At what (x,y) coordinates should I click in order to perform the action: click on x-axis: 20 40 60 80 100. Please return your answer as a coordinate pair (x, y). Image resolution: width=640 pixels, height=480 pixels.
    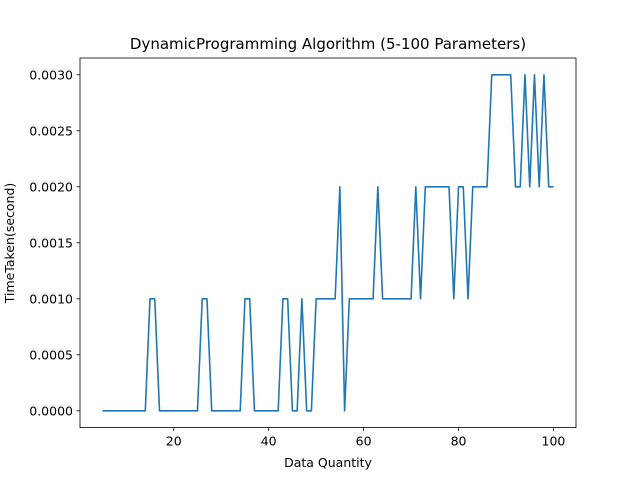
    Looking at the image, I should click on (366, 438).